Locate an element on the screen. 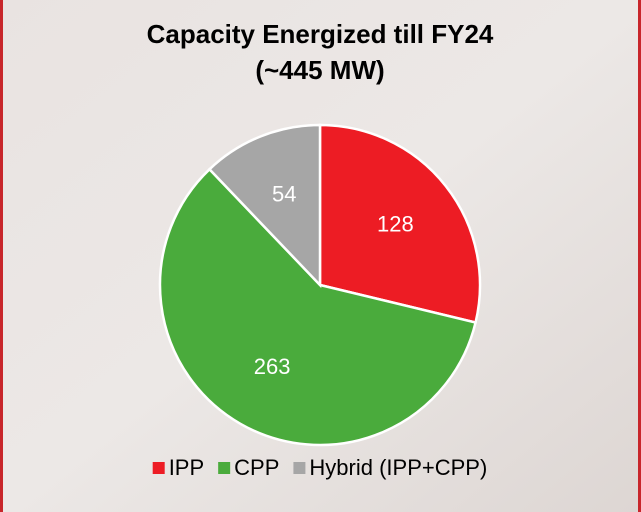 The image size is (641, 512). legend-label: IPP is located at coordinates (186, 467).